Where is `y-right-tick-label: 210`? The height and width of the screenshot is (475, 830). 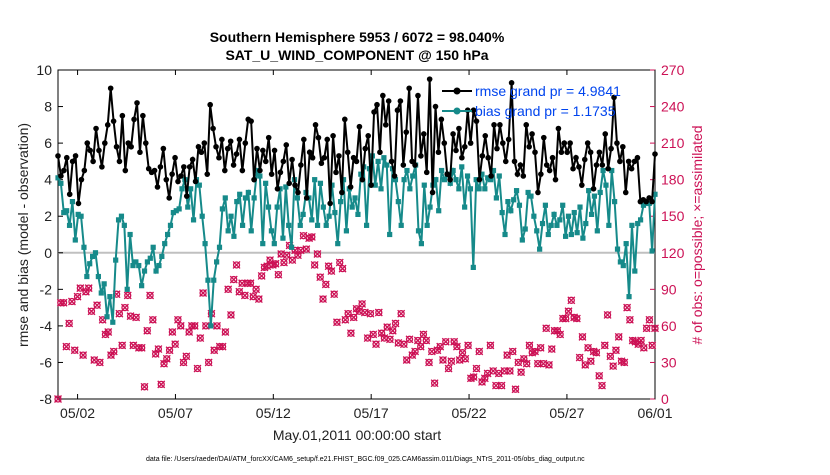
y-right-tick-label: 210 is located at coordinates (673, 143).